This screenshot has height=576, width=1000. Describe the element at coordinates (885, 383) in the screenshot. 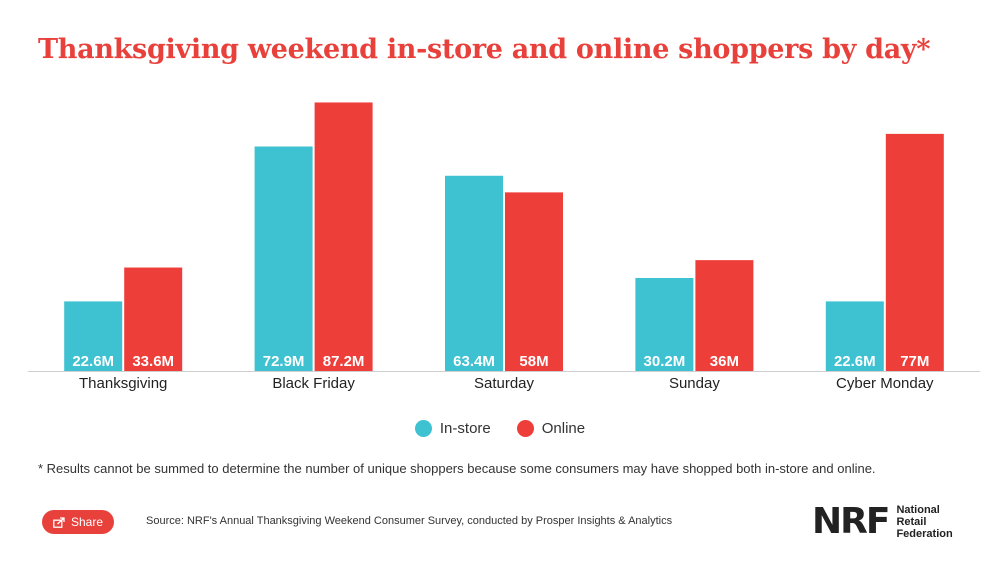

I see `x-tick-label-4: Cyber Monday` at that location.